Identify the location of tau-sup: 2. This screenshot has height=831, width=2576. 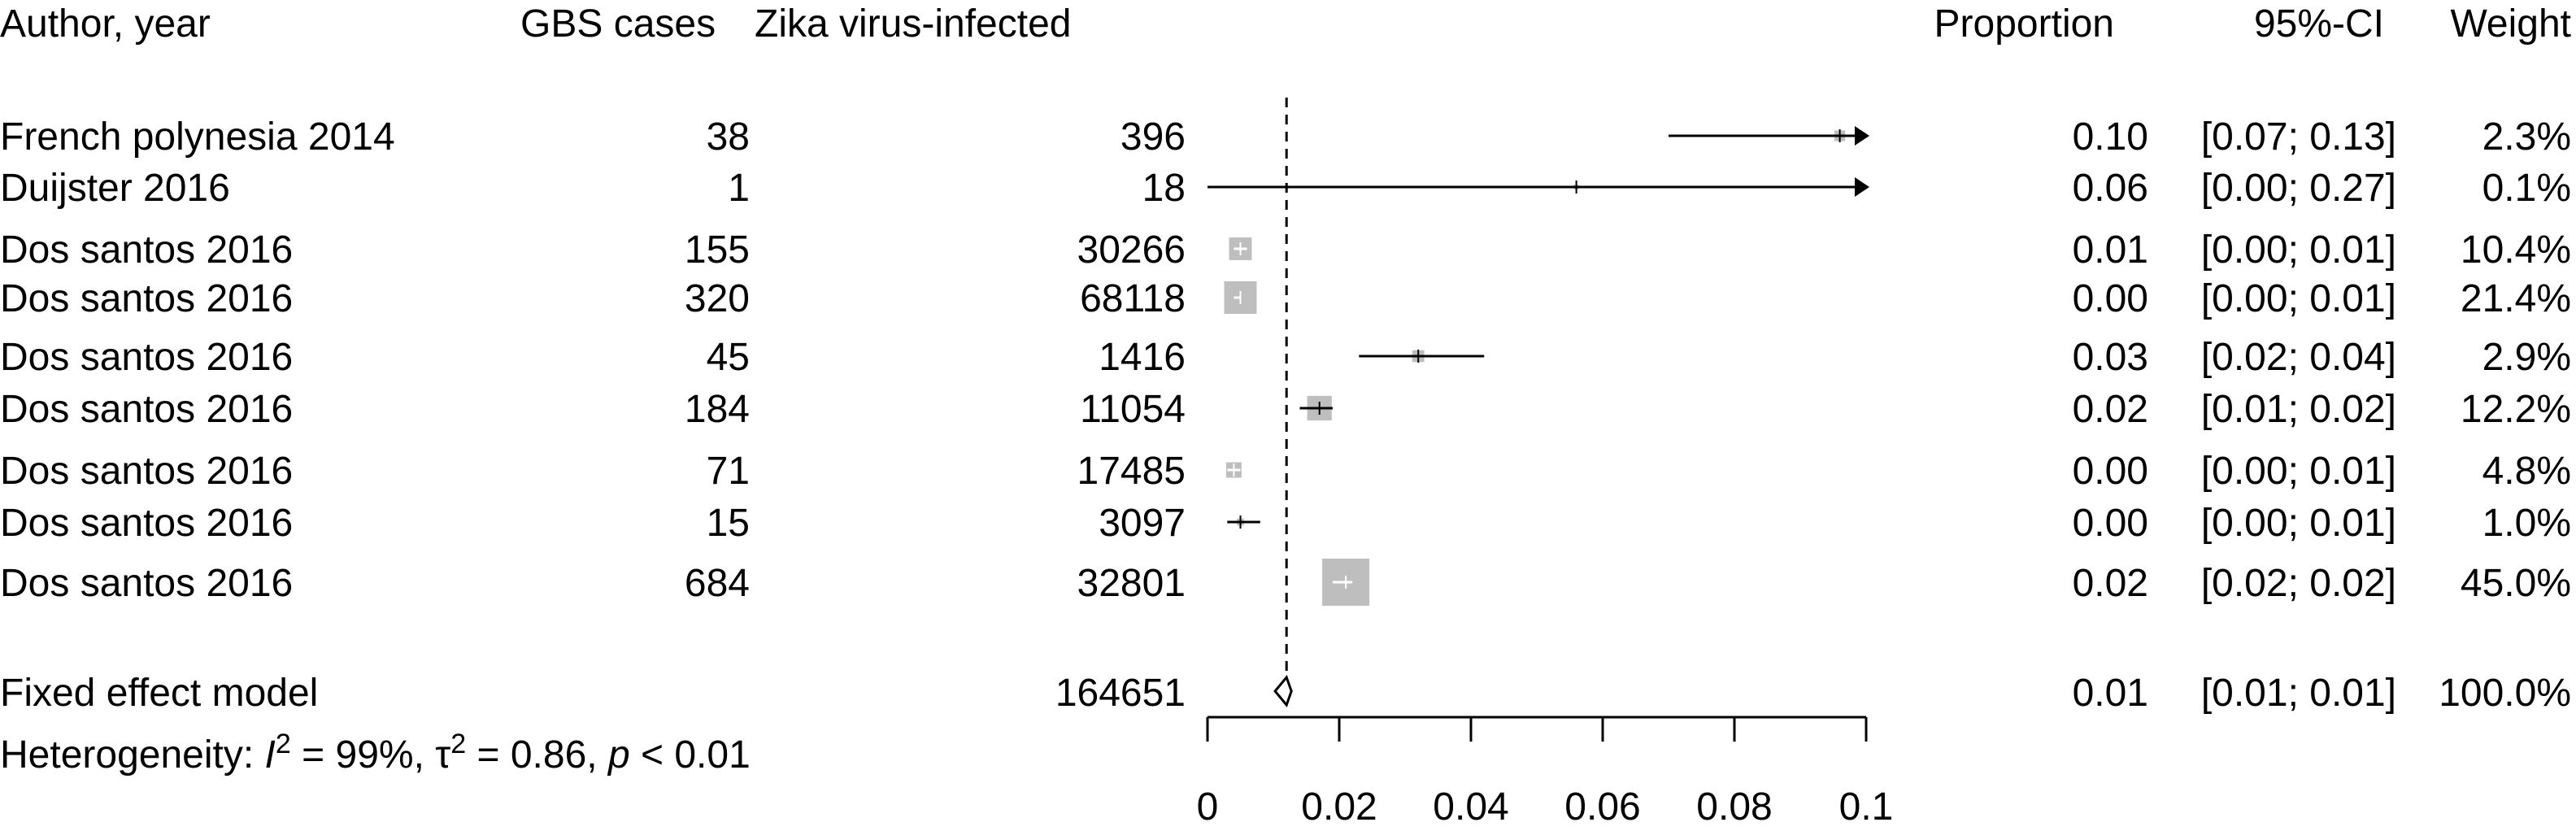
(458, 744).